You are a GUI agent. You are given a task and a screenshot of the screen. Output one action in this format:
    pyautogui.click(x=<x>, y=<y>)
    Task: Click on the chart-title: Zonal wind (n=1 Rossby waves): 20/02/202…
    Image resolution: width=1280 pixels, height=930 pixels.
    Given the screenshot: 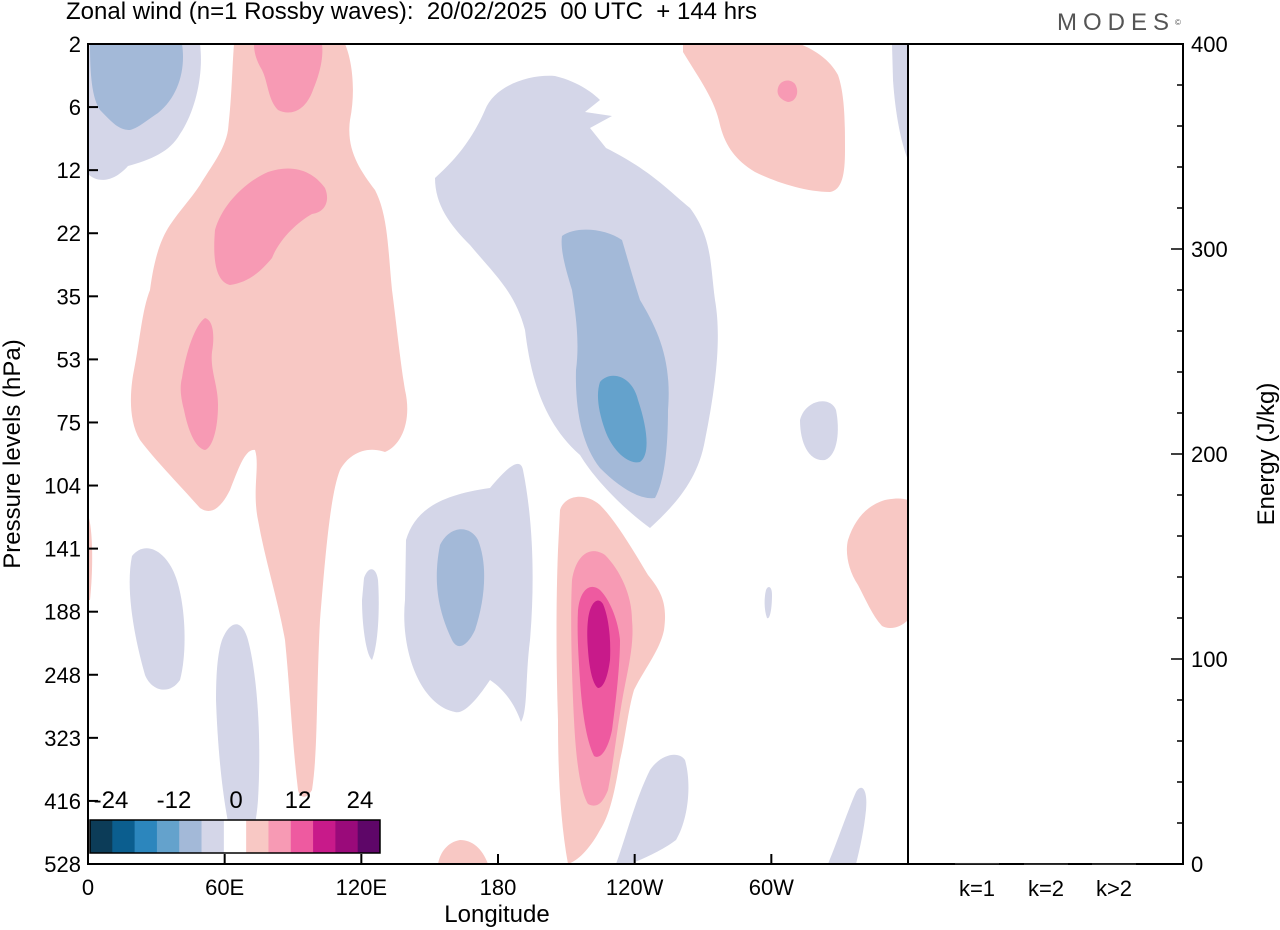 What is the action you would take?
    pyautogui.click(x=412, y=12)
    